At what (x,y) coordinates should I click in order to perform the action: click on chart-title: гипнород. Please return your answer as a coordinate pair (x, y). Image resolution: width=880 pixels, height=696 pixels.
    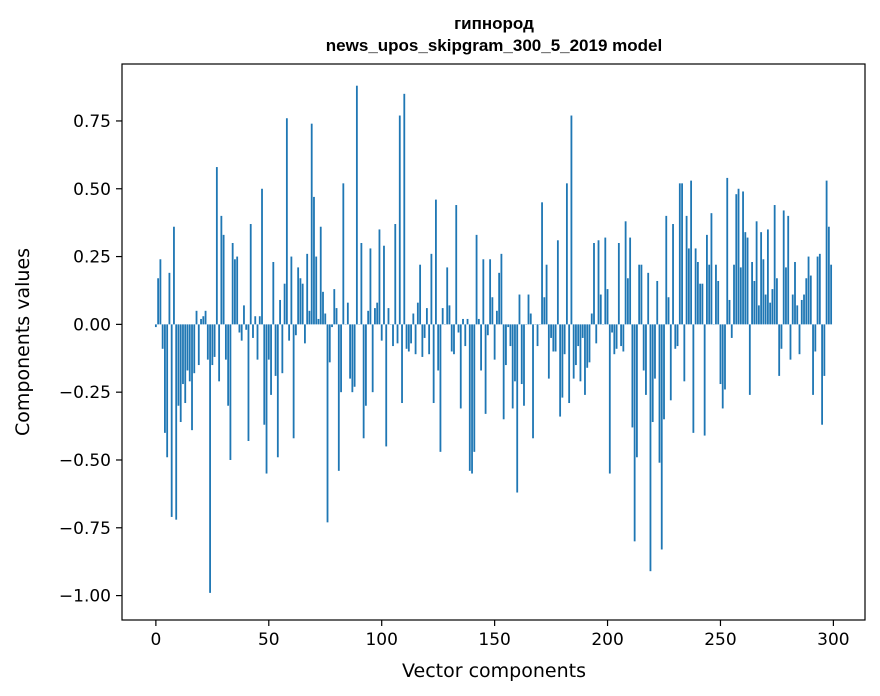
    Looking at the image, I should click on (494, 23).